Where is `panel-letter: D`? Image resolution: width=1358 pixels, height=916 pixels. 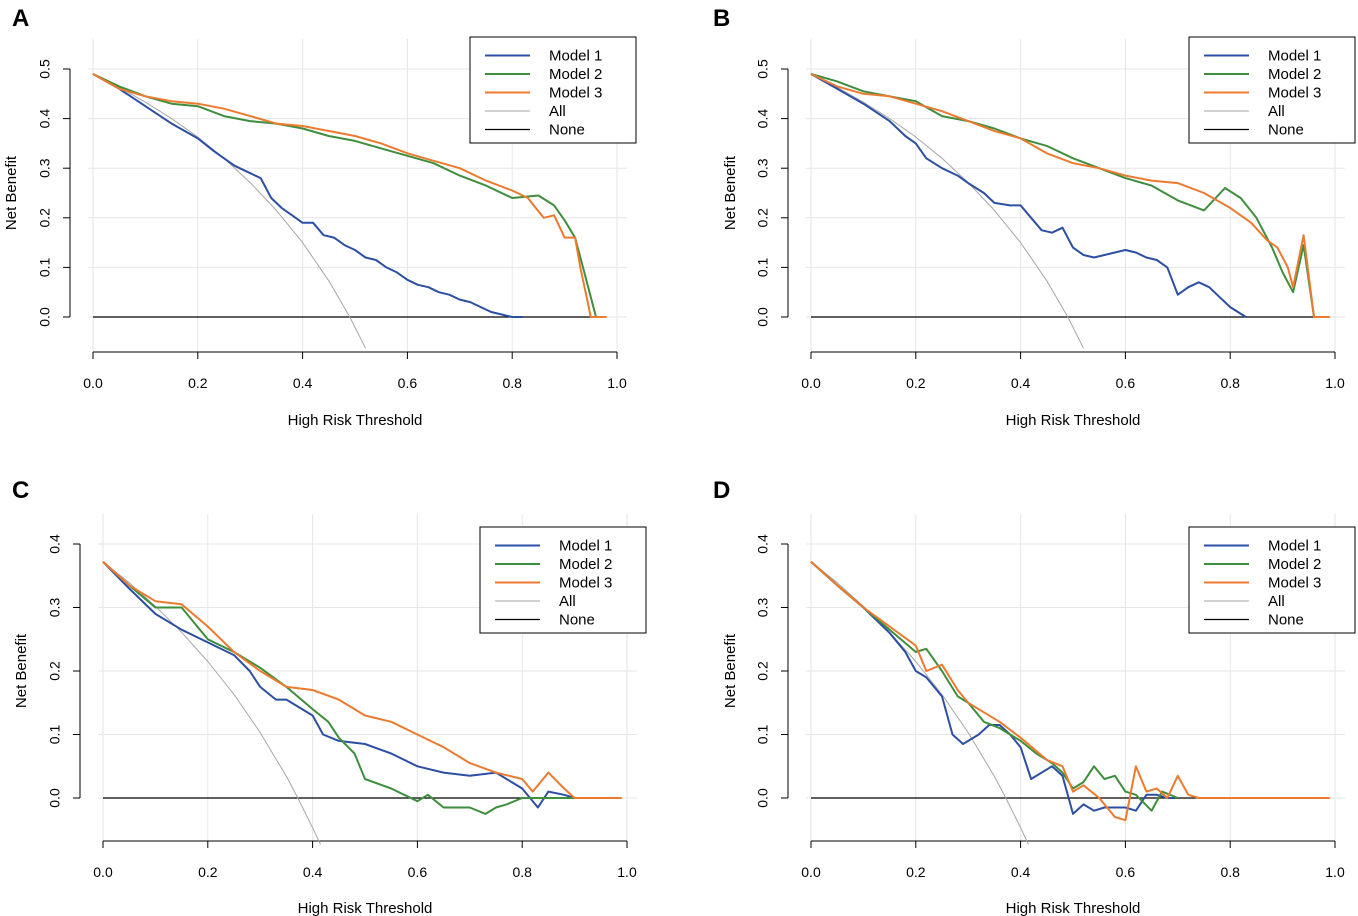
panel-letter: D is located at coordinates (721, 490).